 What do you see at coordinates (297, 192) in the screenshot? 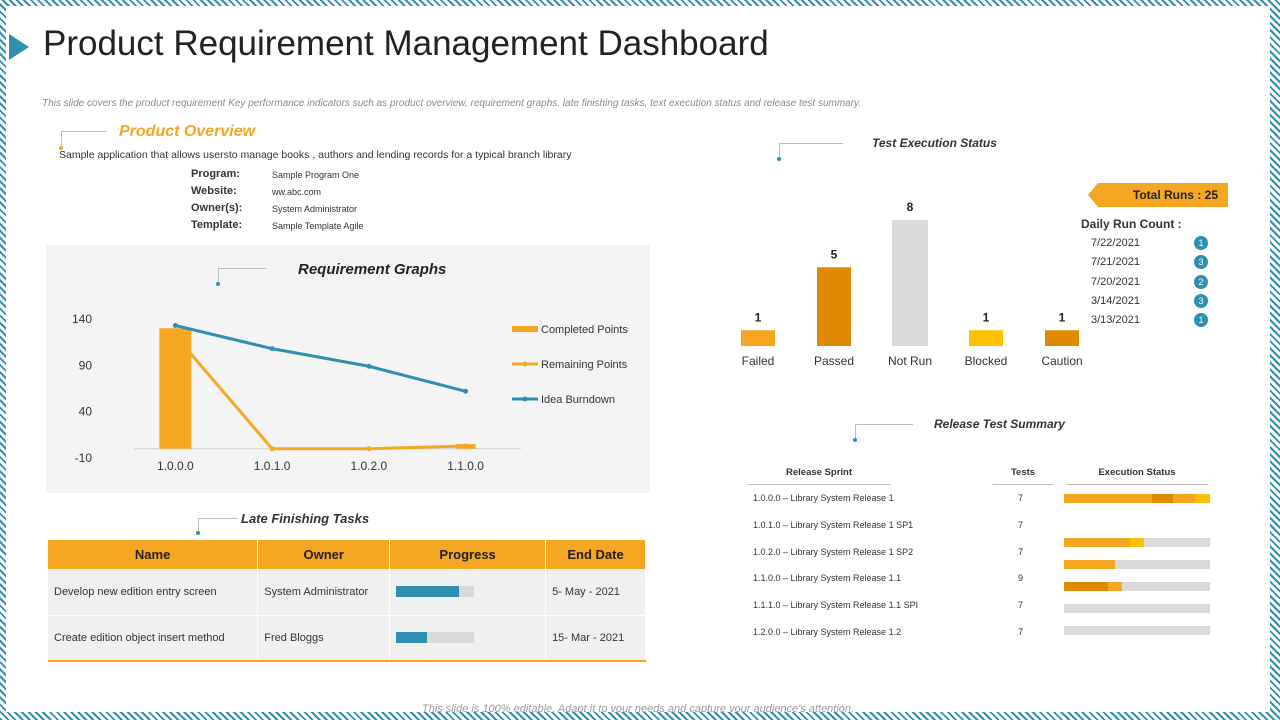
I see `field-value: ww.abc.com` at bounding box center [297, 192].